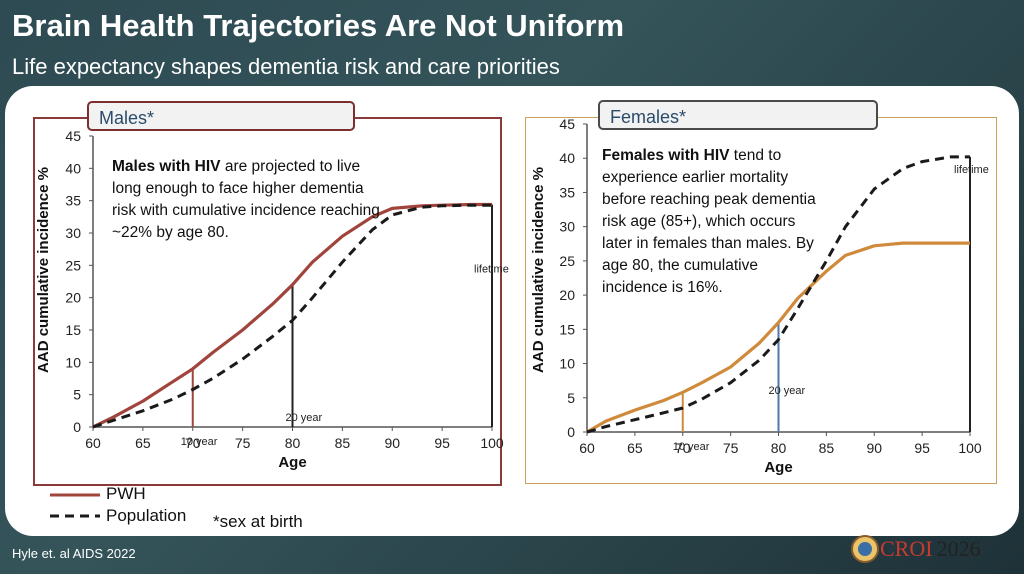  Describe the element at coordinates (567, 261) in the screenshot. I see `females-y-tick-label: 25` at that location.